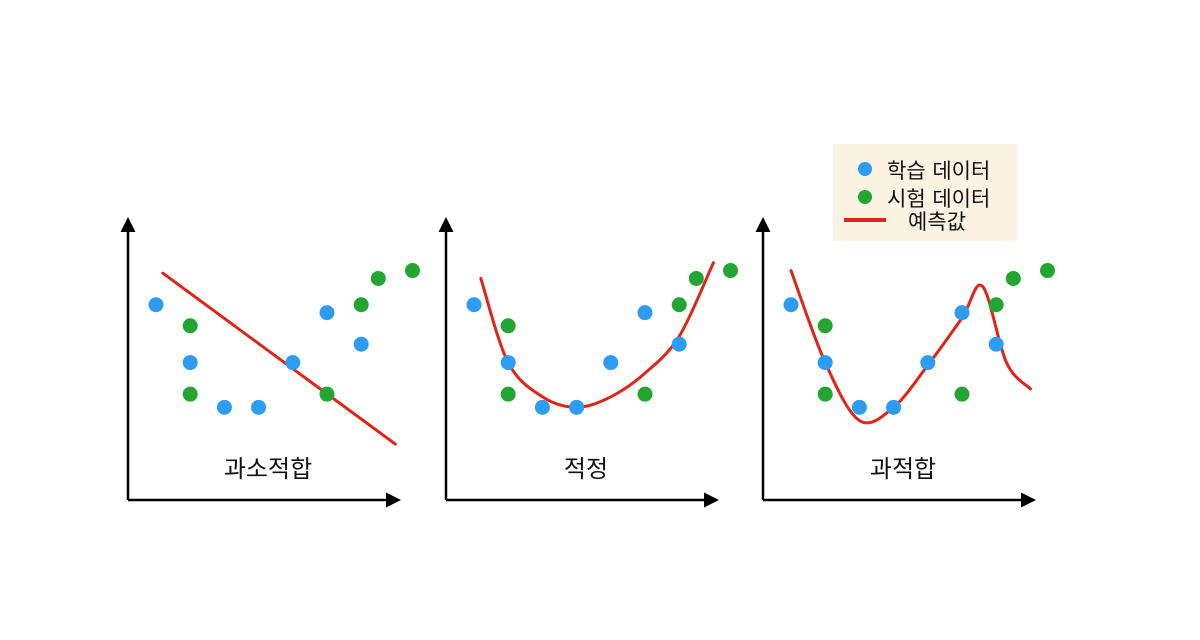 The image size is (1200, 640). Describe the element at coordinates (905, 362) in the screenshot. I see `panel-overfit: 과적합` at that location.